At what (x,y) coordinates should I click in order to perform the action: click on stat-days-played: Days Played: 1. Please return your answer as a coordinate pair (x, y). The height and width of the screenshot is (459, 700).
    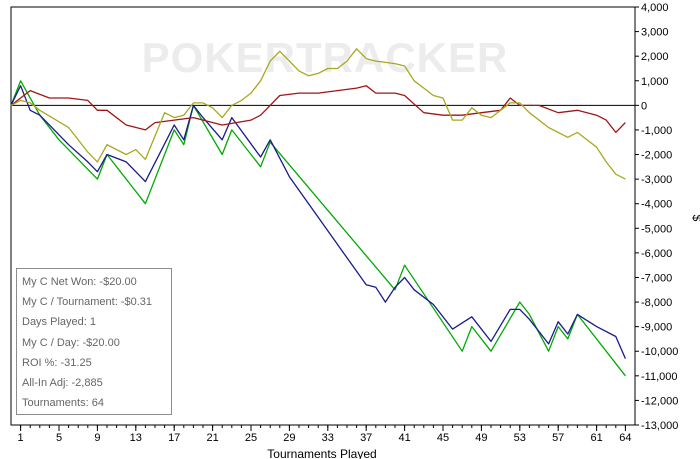
    Looking at the image, I should click on (59, 322).